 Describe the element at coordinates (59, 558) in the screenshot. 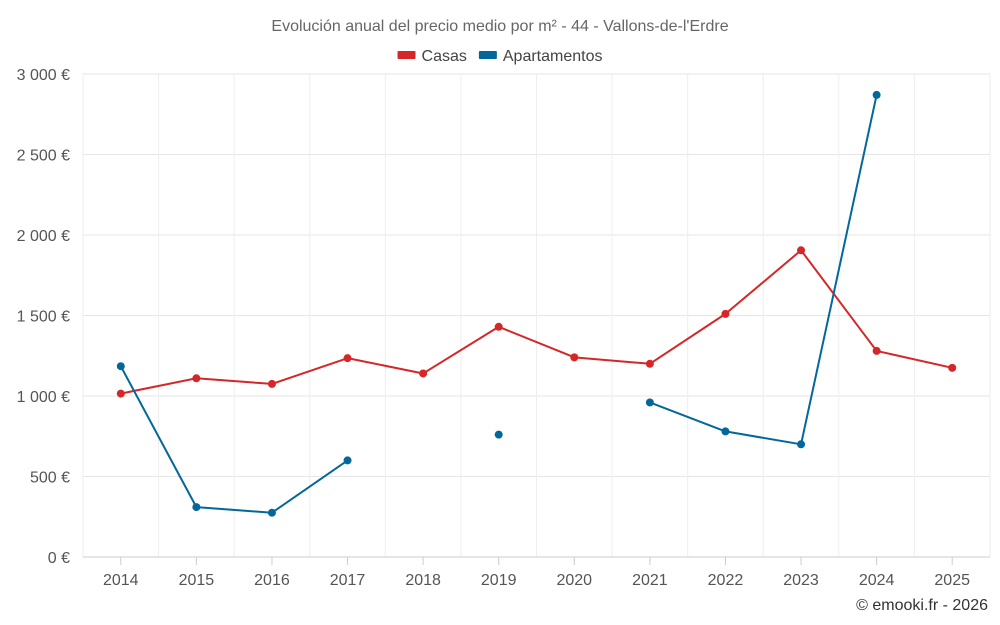

I see `y-tick-label: 0 €` at that location.